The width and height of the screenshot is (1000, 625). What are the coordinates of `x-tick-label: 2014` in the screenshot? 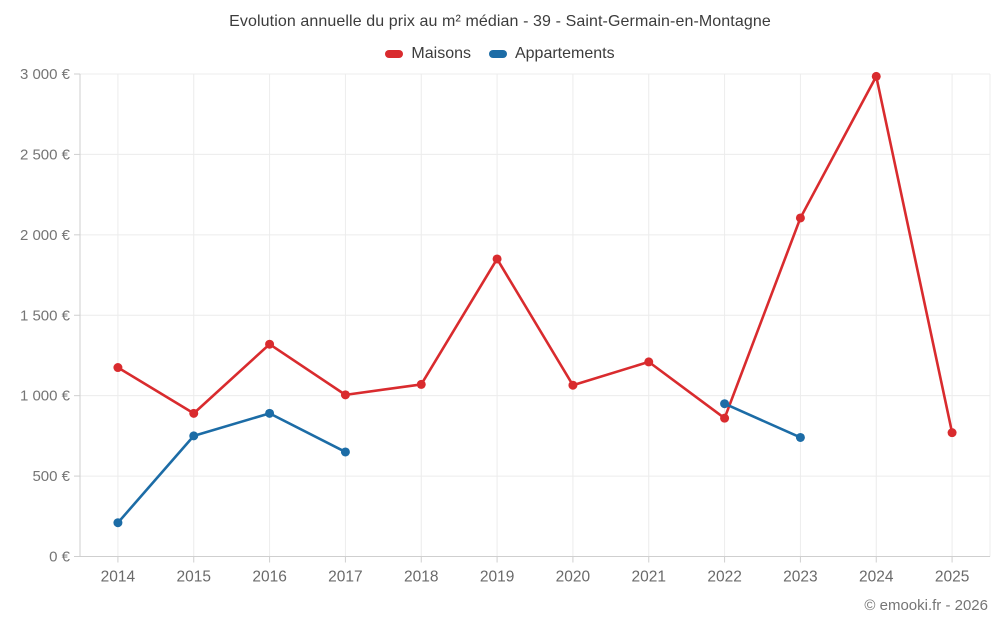 It's located at (118, 577).